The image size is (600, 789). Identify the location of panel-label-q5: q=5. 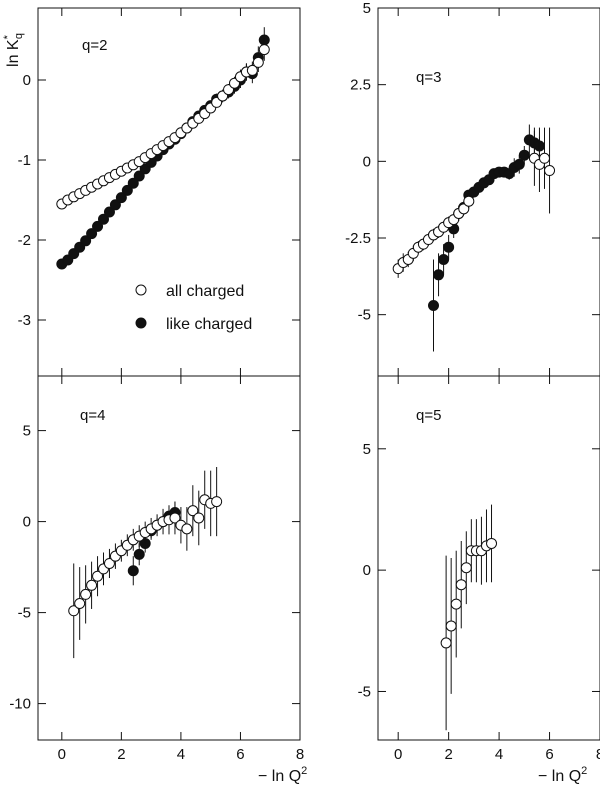
(428, 415).